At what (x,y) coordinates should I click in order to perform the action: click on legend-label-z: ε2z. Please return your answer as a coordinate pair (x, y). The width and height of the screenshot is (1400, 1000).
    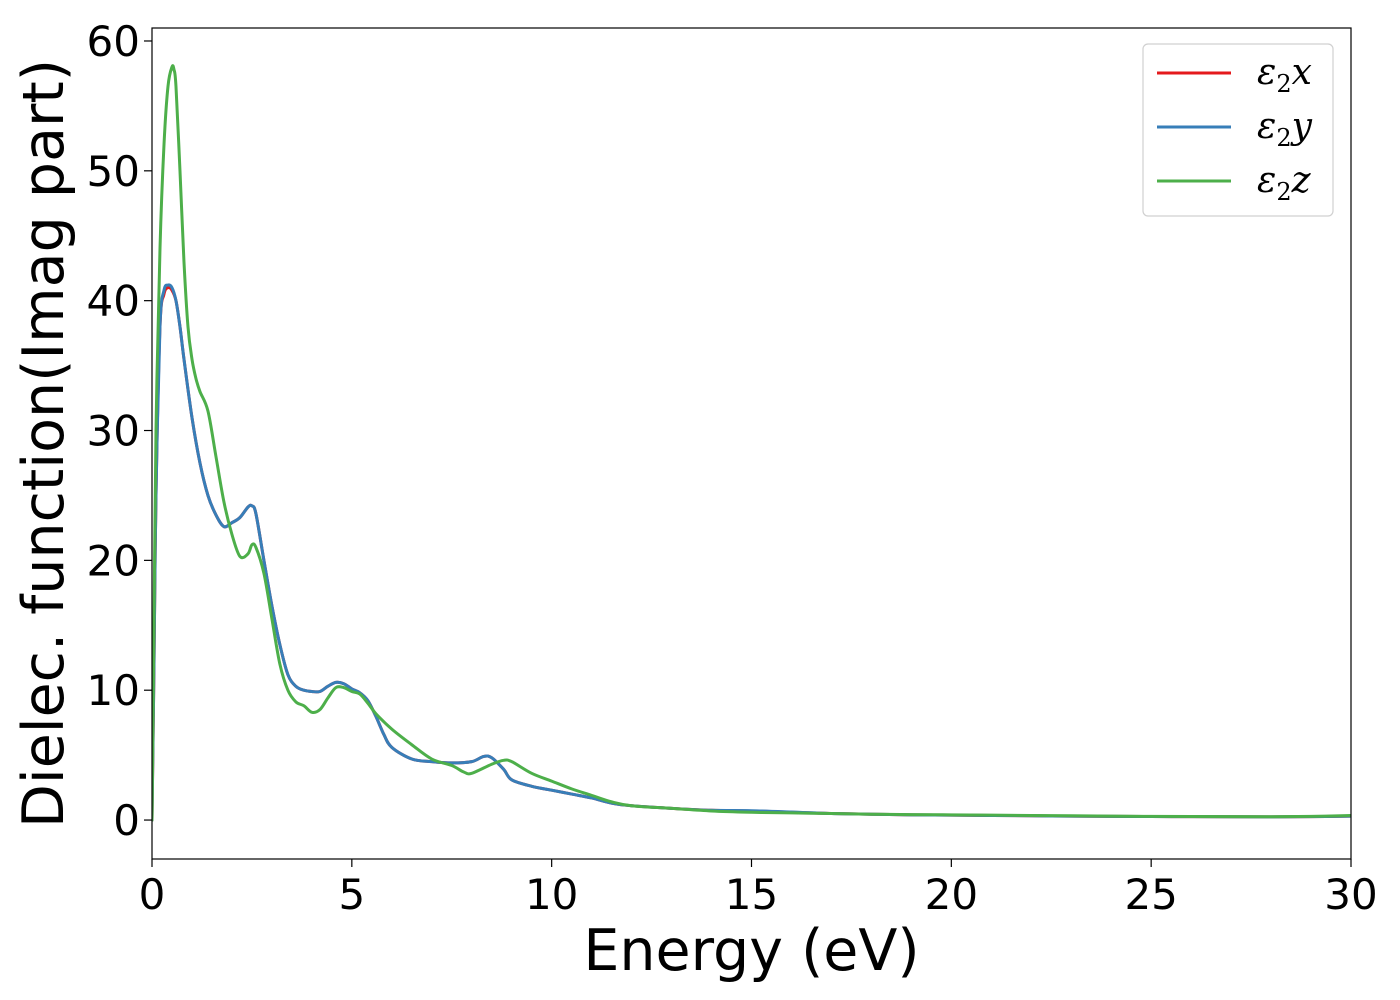
    Looking at the image, I should click on (1284, 183).